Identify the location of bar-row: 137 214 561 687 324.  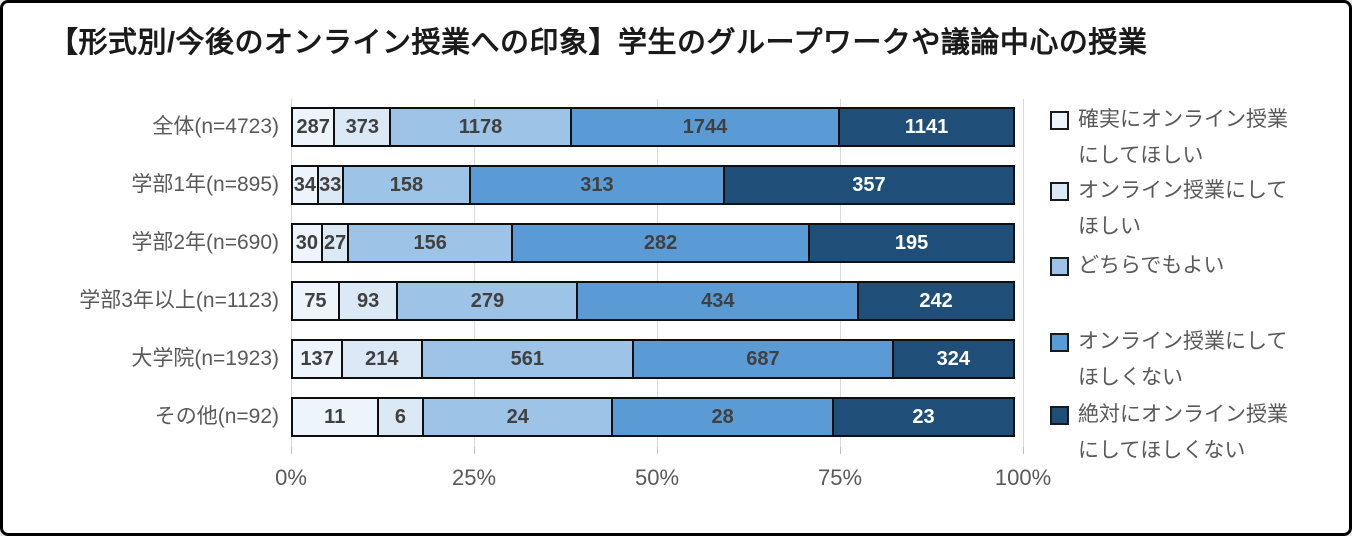
(657, 359).